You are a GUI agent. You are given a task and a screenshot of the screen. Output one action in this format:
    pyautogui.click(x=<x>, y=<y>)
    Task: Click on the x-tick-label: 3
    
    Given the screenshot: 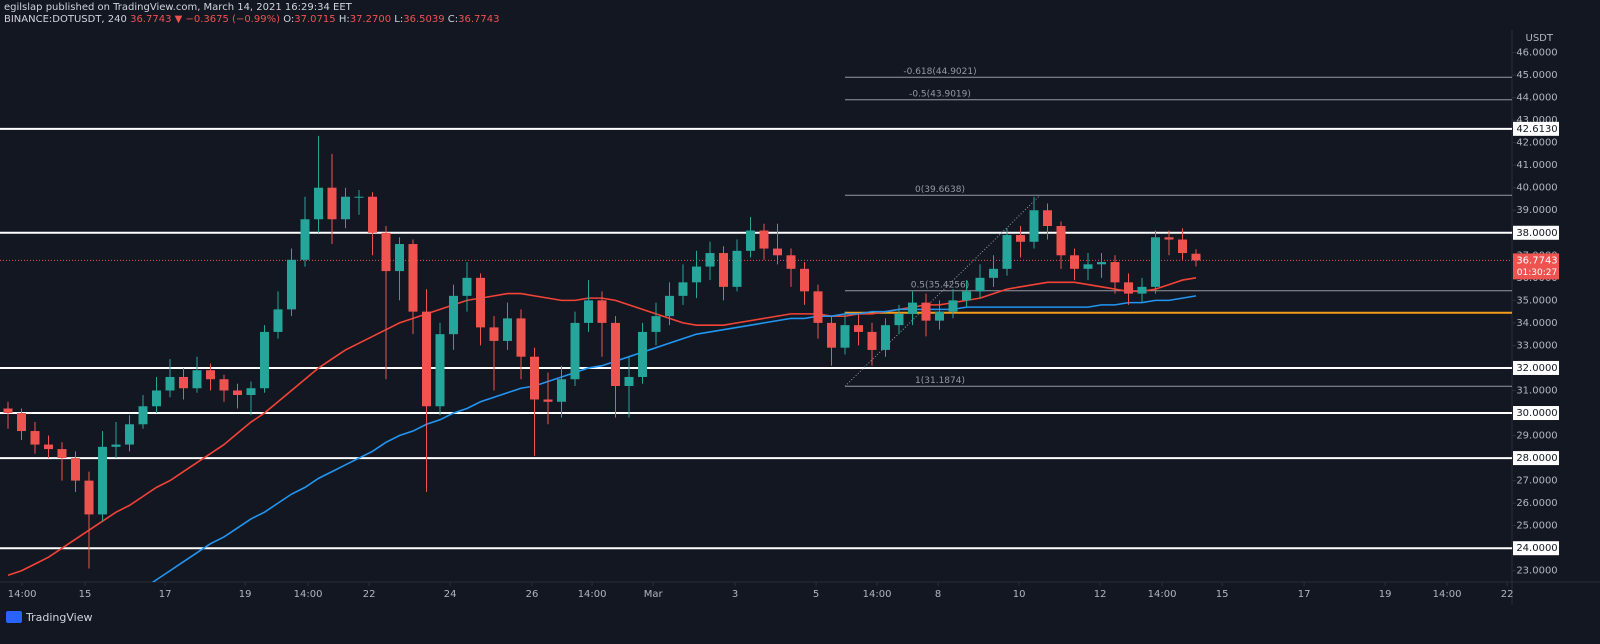 What is the action you would take?
    pyautogui.click(x=735, y=594)
    